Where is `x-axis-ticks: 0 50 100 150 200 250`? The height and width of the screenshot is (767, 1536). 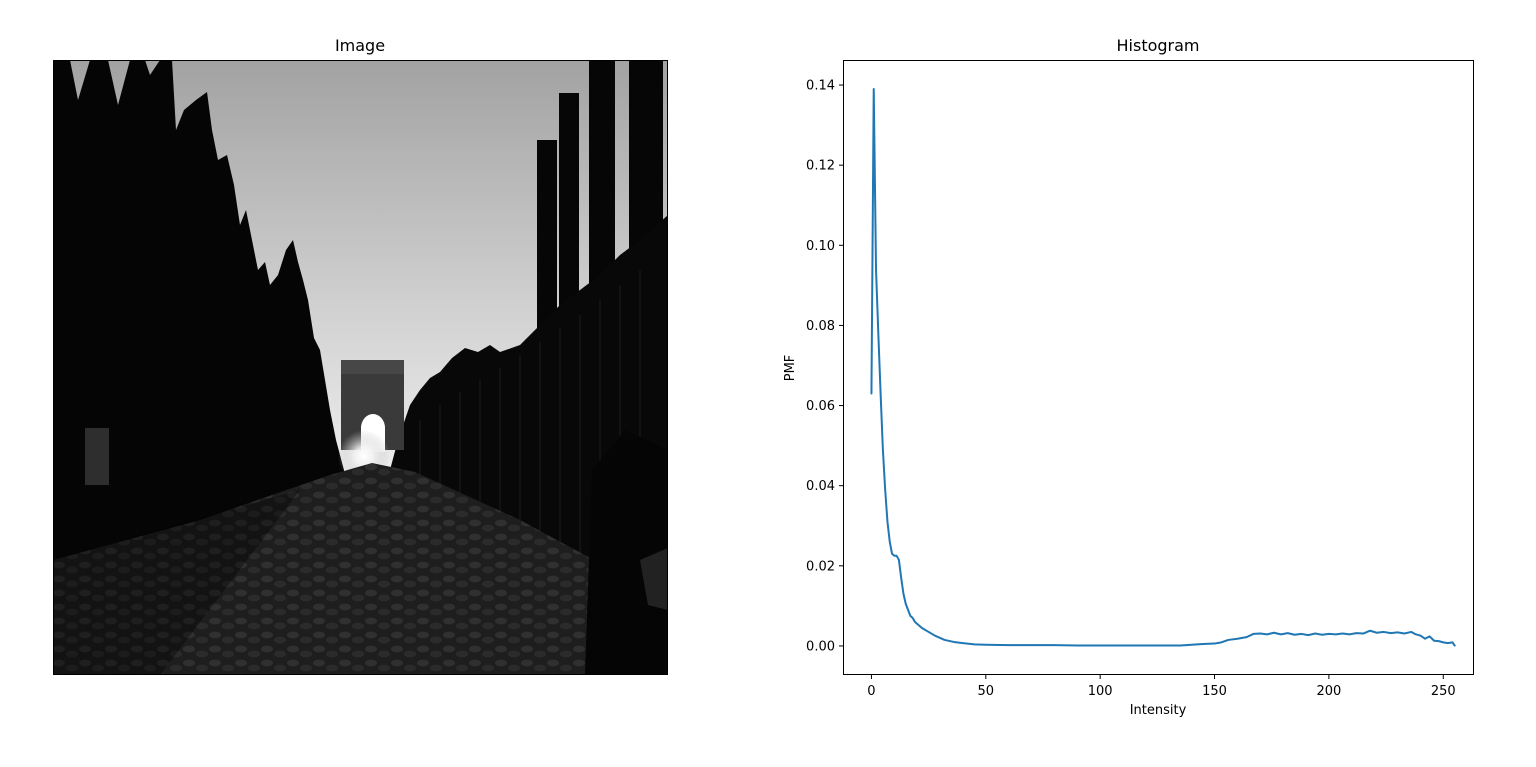
x-axis-ticks: 0 50 100 150 200 250 is located at coordinates (1161, 686).